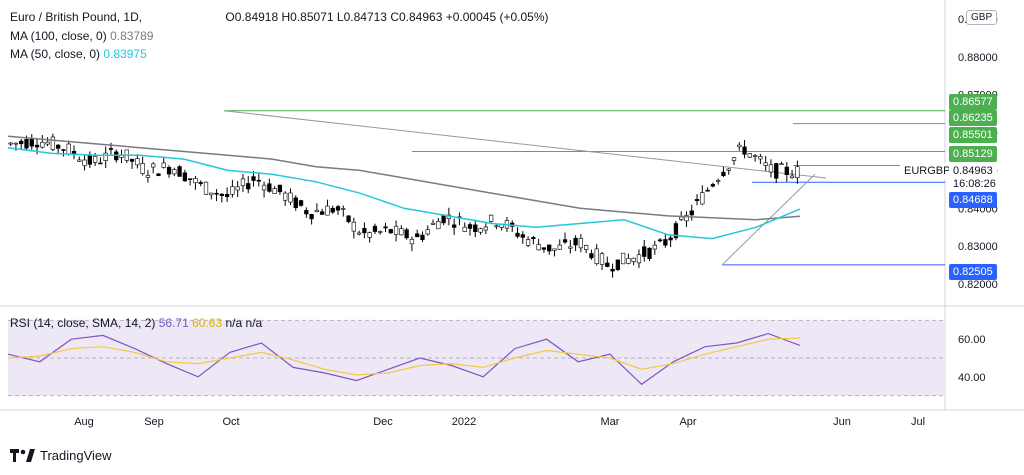 This screenshot has height=475, width=1024. I want to click on rsi-sma-line, so click(404, 356).